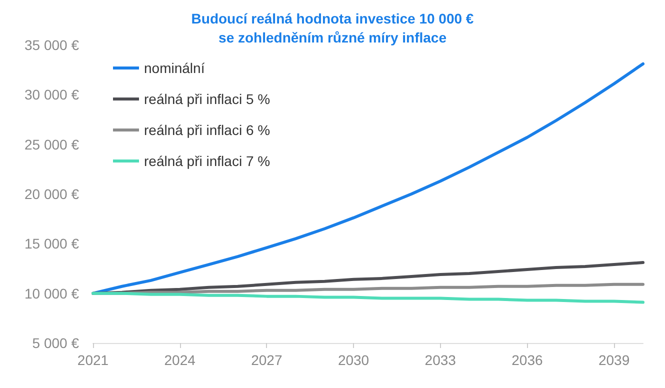  I want to click on y-tick-label: 5 000 €, so click(56, 343).